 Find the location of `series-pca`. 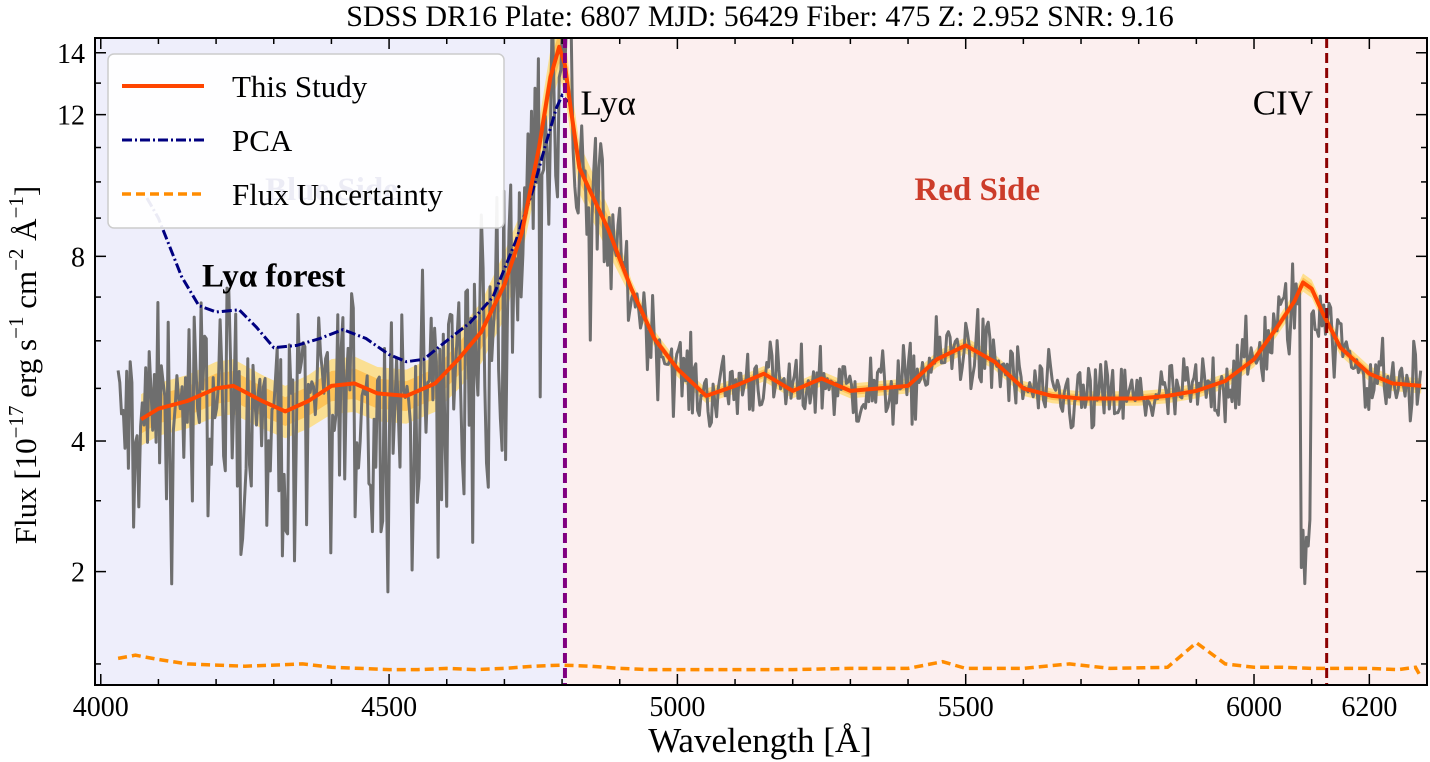

series-pca is located at coordinates (357, 228).